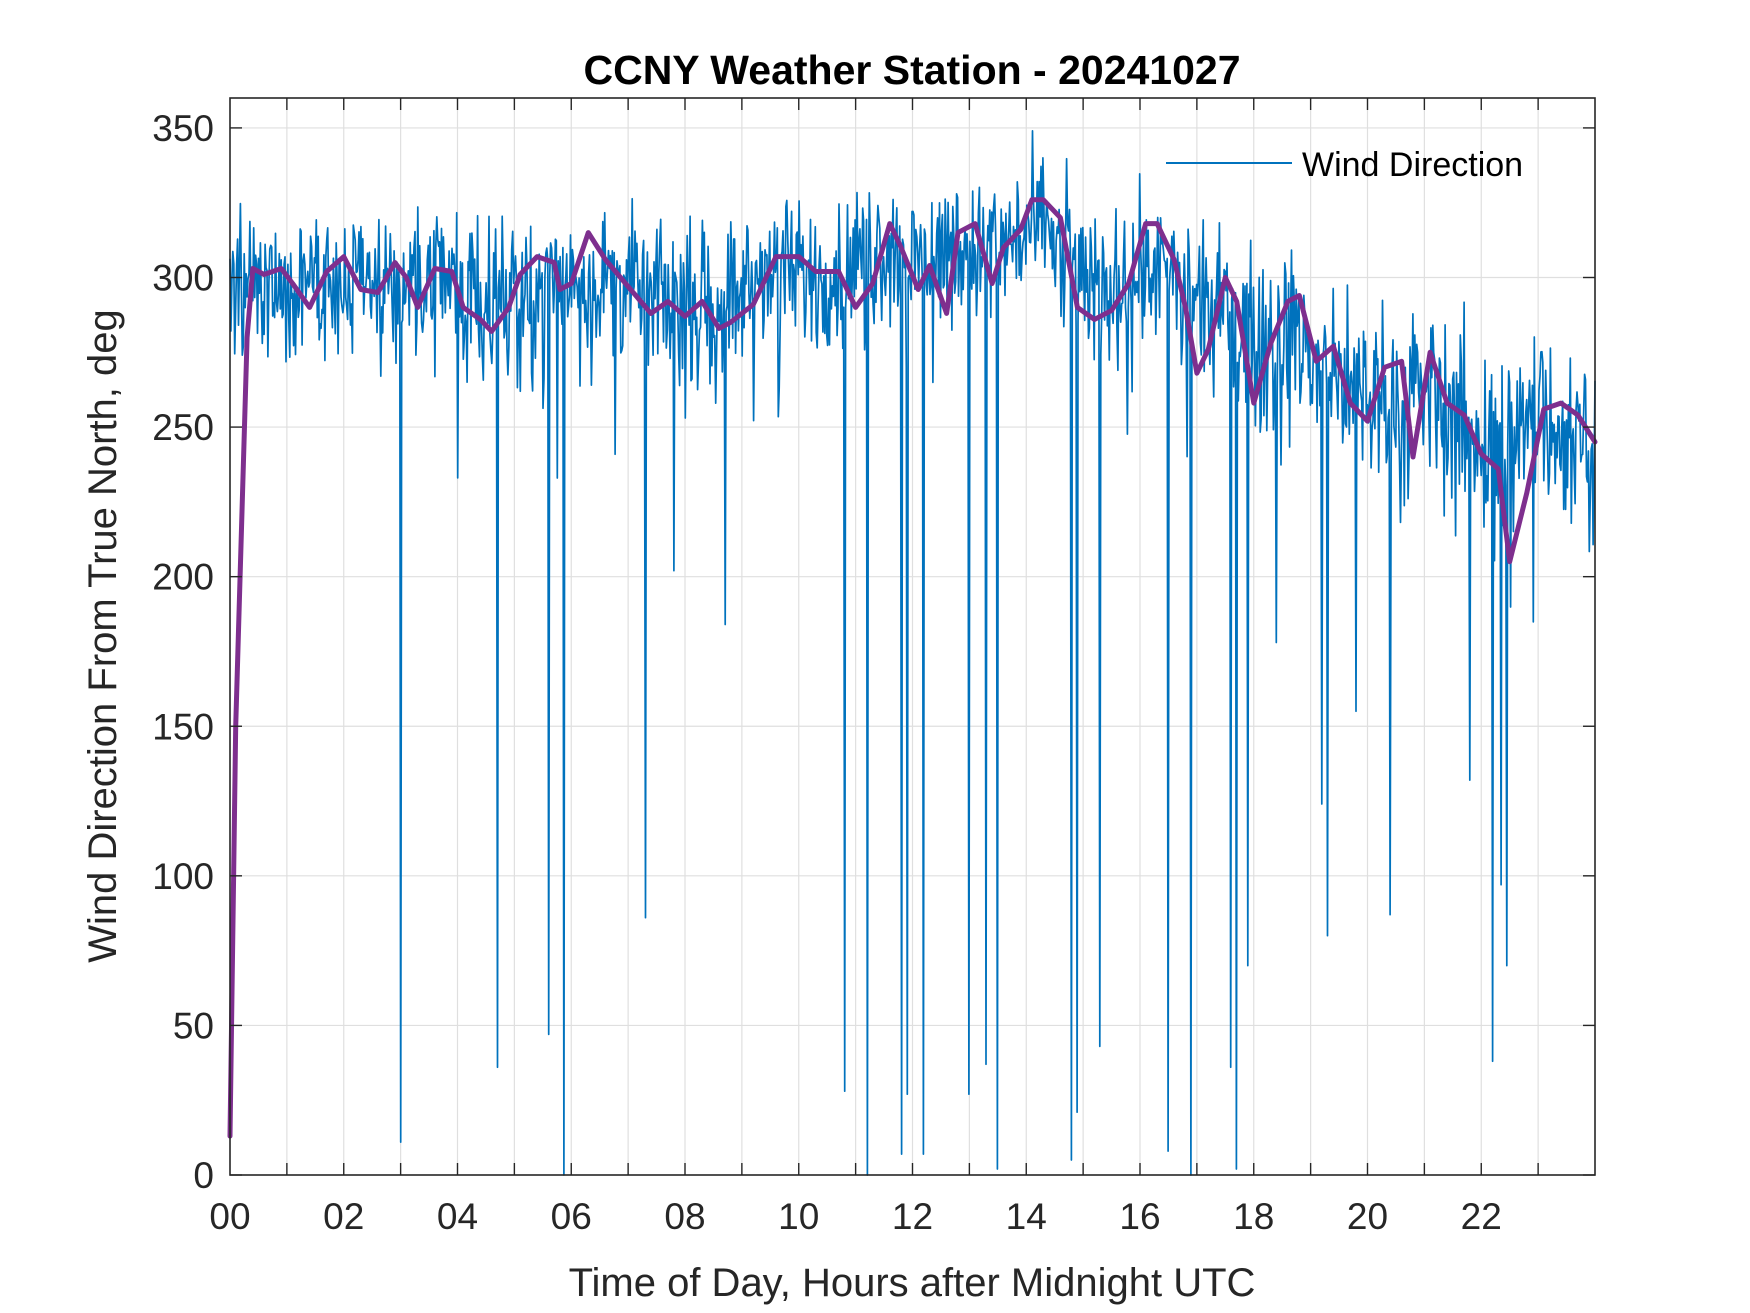 The height and width of the screenshot is (1313, 1750). I want to click on y-tick-label: 300, so click(183, 278).